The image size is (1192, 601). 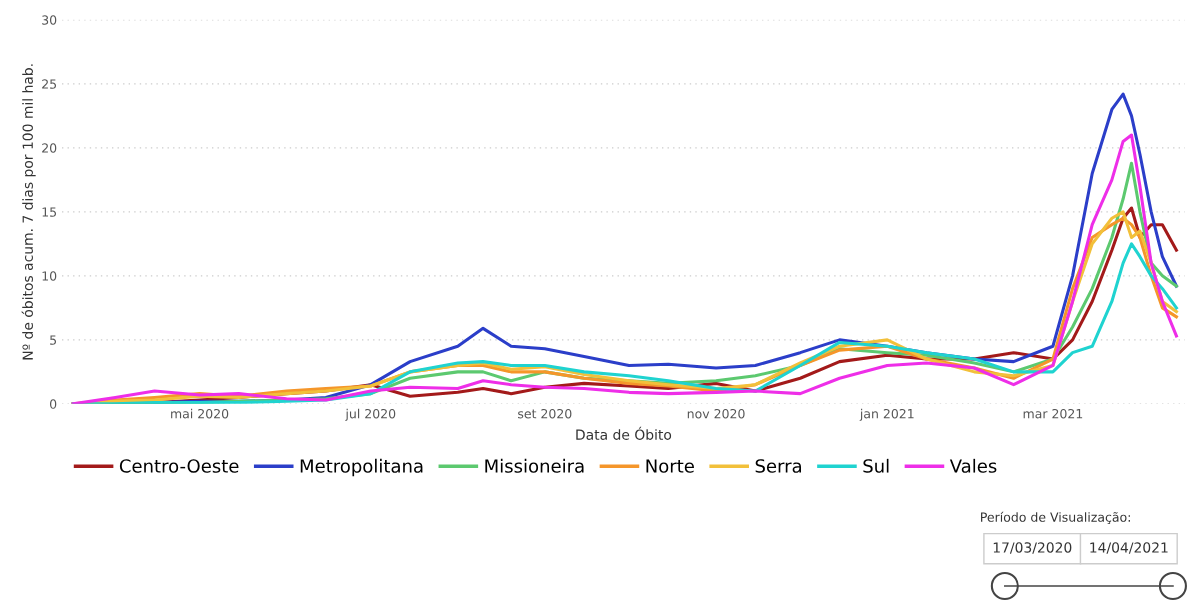 What do you see at coordinates (361, 467) in the screenshot?
I see `legend-label: Metropolitana` at bounding box center [361, 467].